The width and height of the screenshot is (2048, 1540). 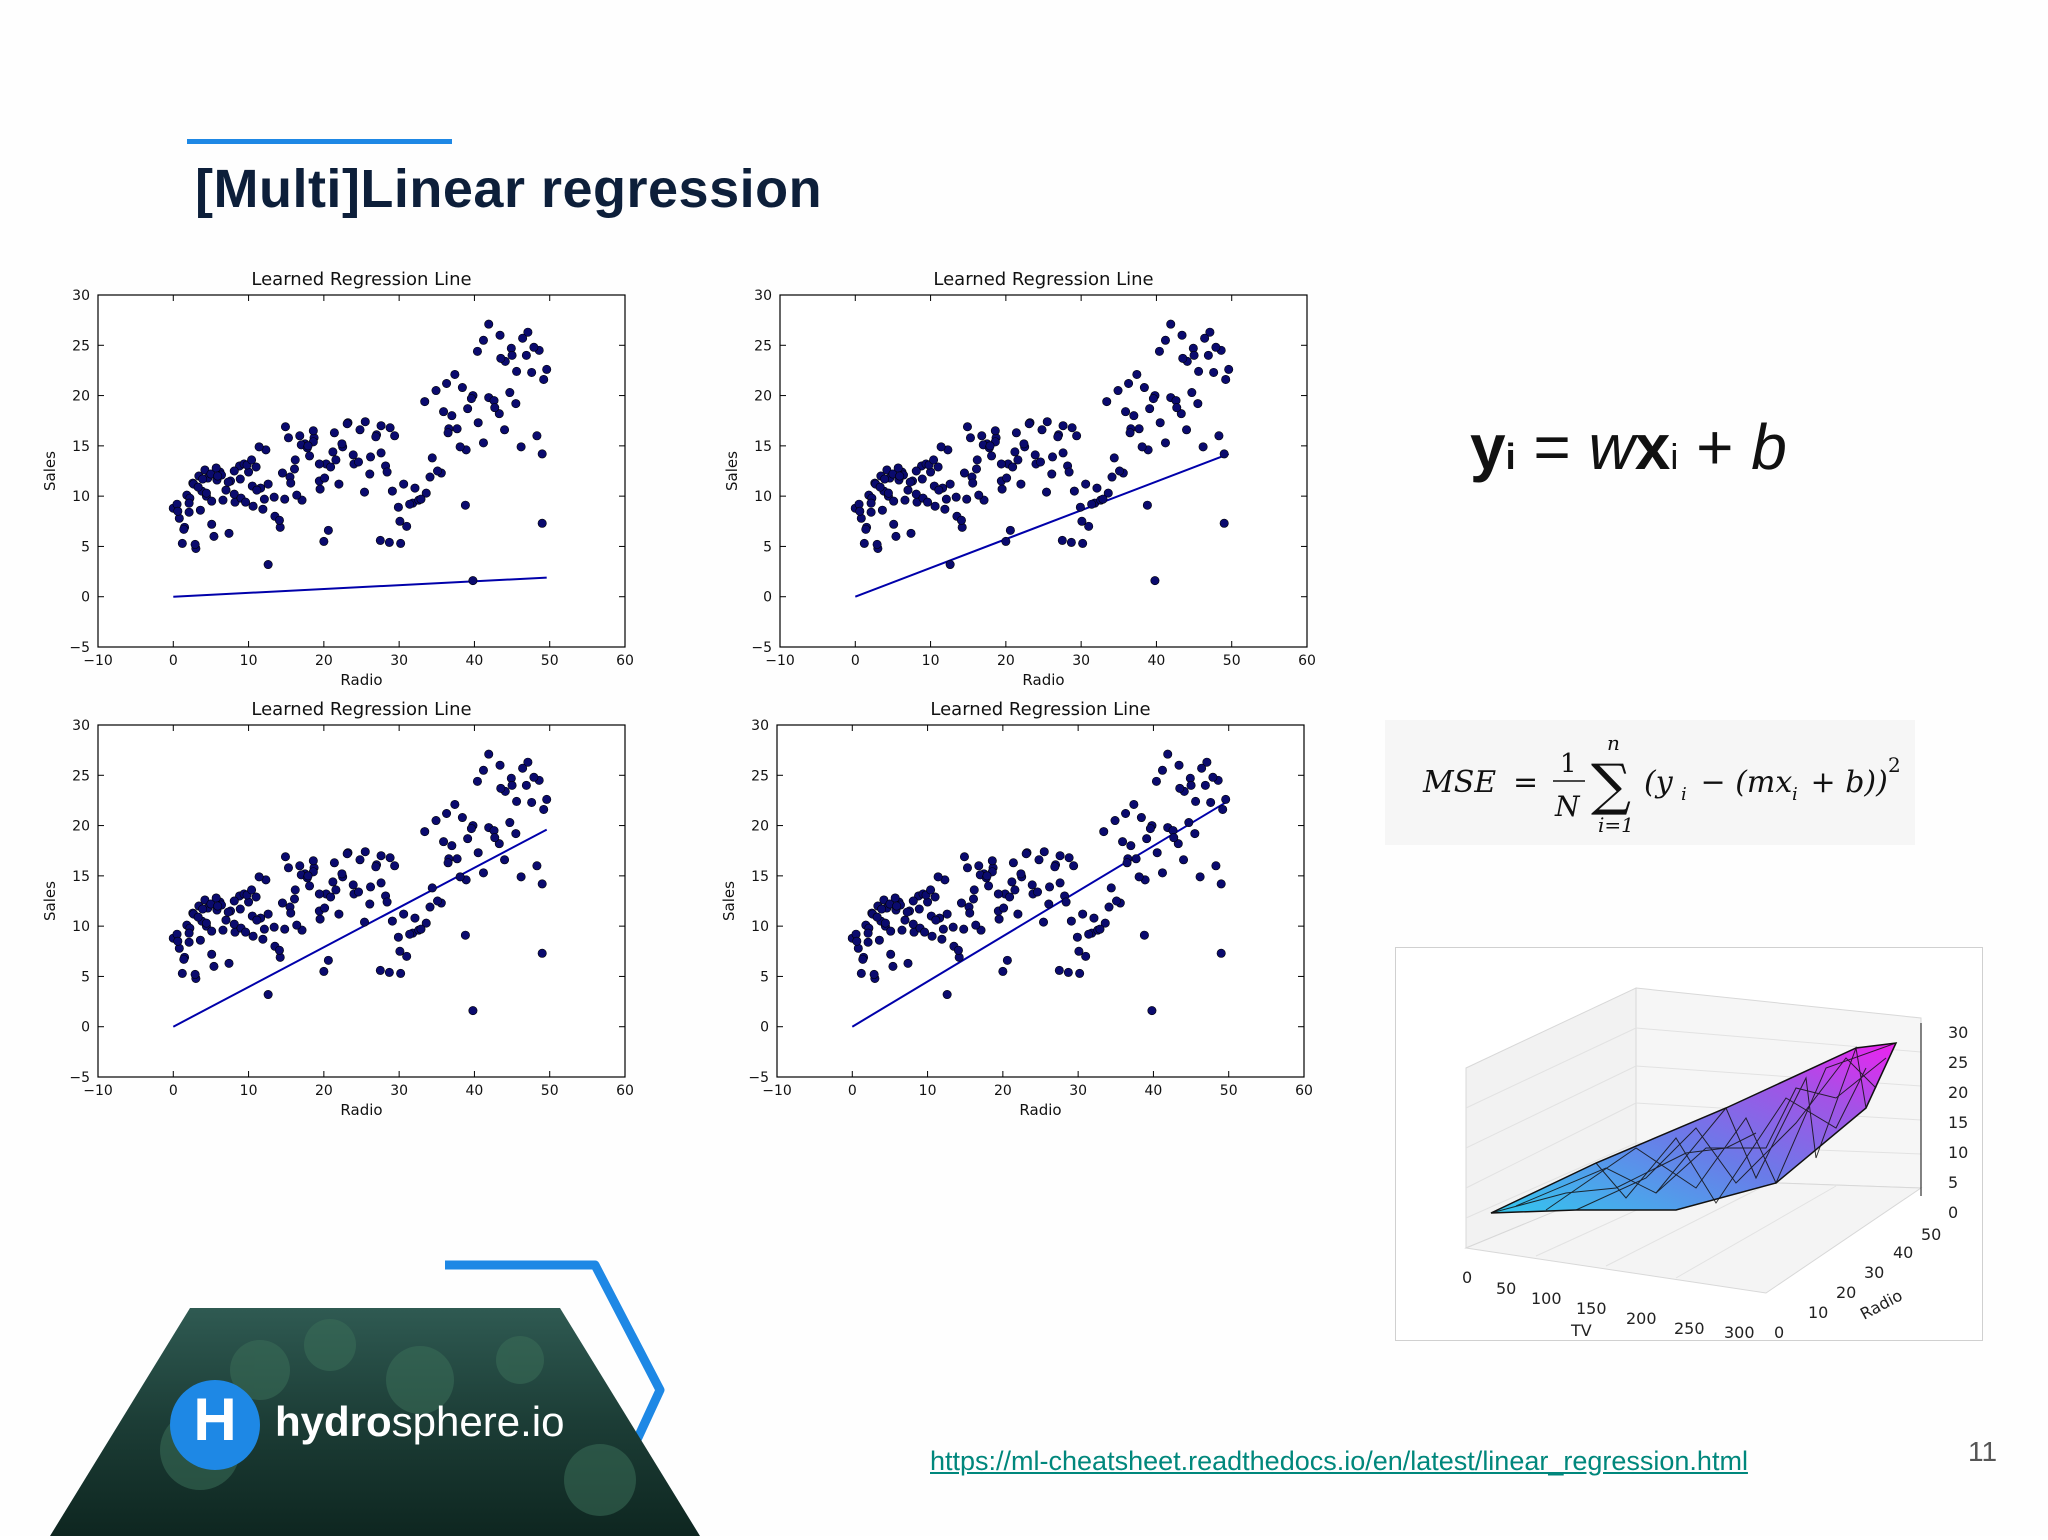 What do you see at coordinates (760, 726) in the screenshot?
I see `chart-4-y-tick-label: 30` at bounding box center [760, 726].